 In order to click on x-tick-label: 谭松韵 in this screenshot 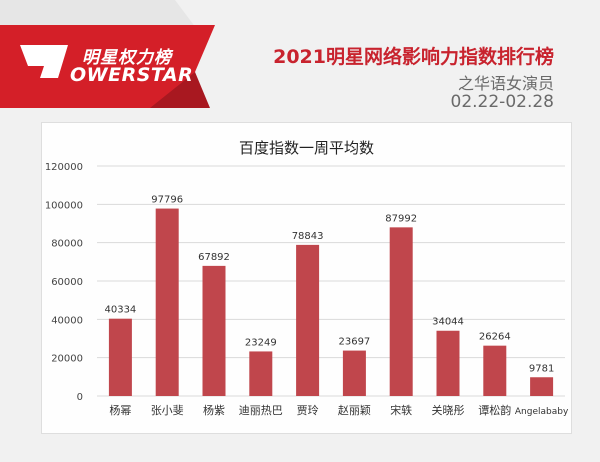, I will do `click(494, 410)`.